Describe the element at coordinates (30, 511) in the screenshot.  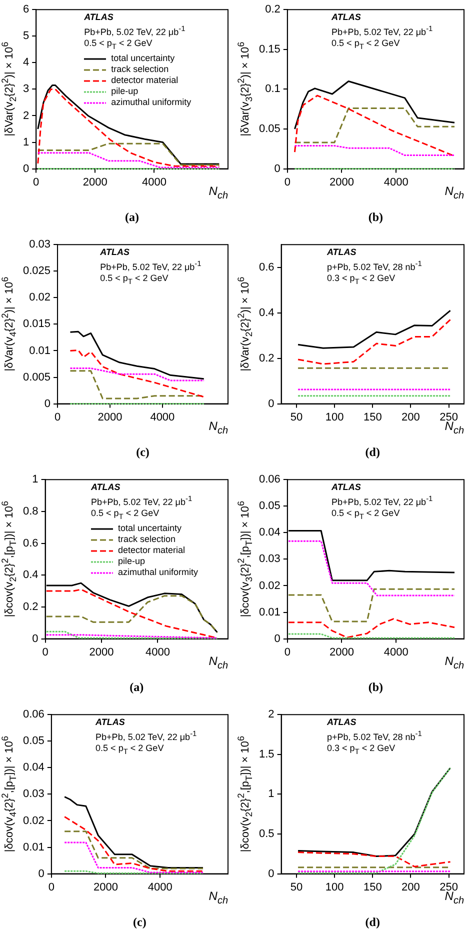
I see `y-tick-label: 0.8` at that location.